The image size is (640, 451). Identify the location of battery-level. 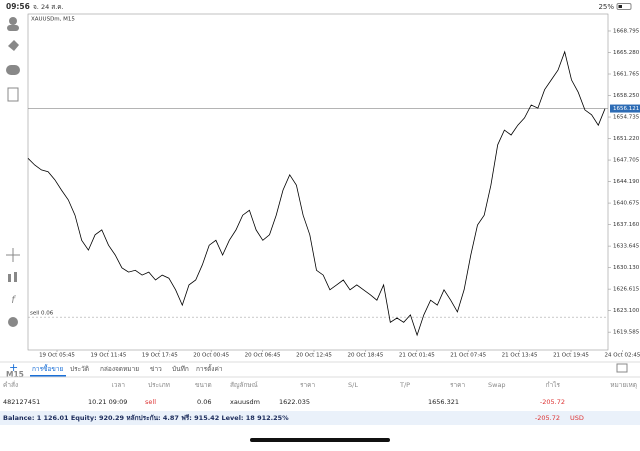
(620, 6).